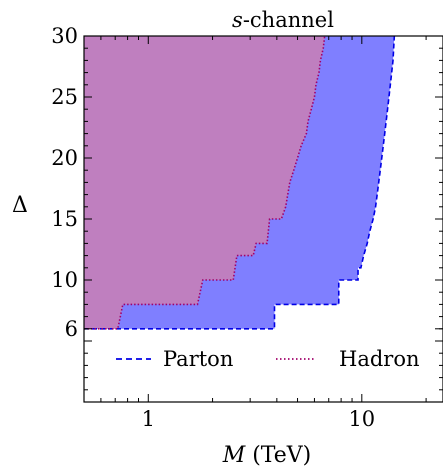 Image resolution: width=443 pixels, height=470 pixels. I want to click on legend-label-parton: Parton, so click(198, 359).